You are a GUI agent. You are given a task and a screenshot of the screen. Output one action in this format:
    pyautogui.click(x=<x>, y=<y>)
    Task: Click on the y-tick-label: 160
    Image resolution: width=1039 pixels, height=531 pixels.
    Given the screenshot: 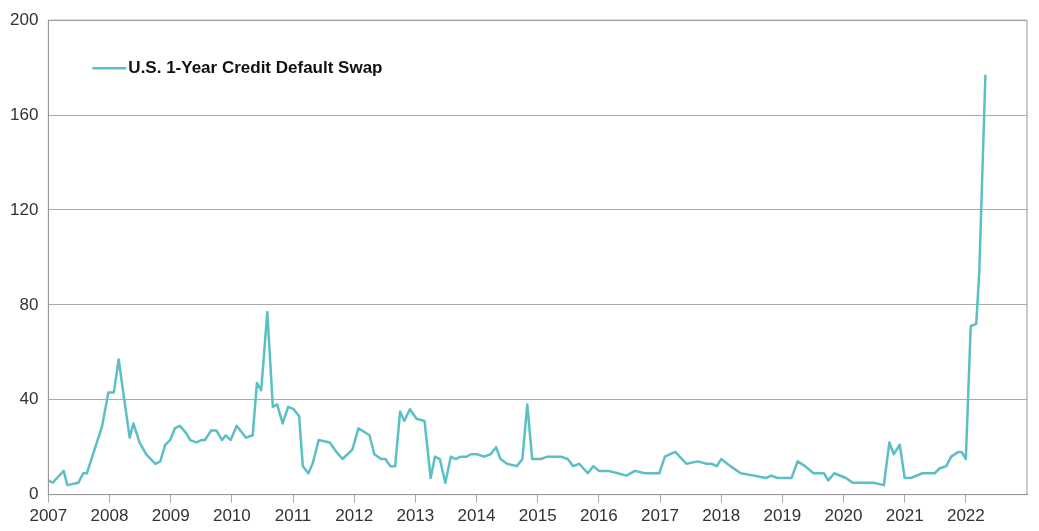 What is the action you would take?
    pyautogui.click(x=24, y=114)
    